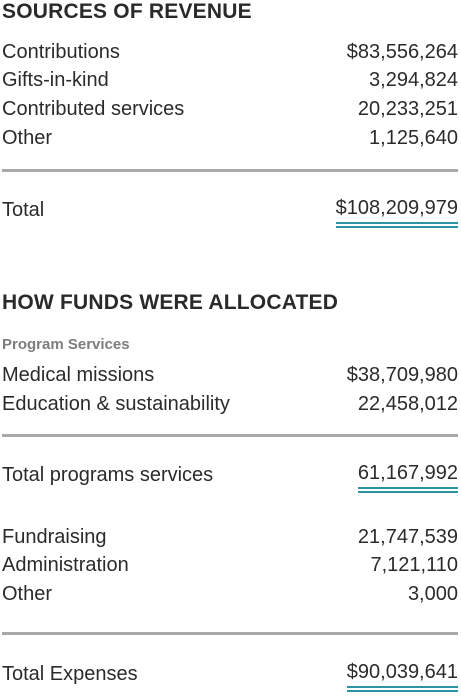 The image size is (461, 696). Describe the element at coordinates (402, 374) in the screenshot. I see `row-value: $38,709,980` at that location.